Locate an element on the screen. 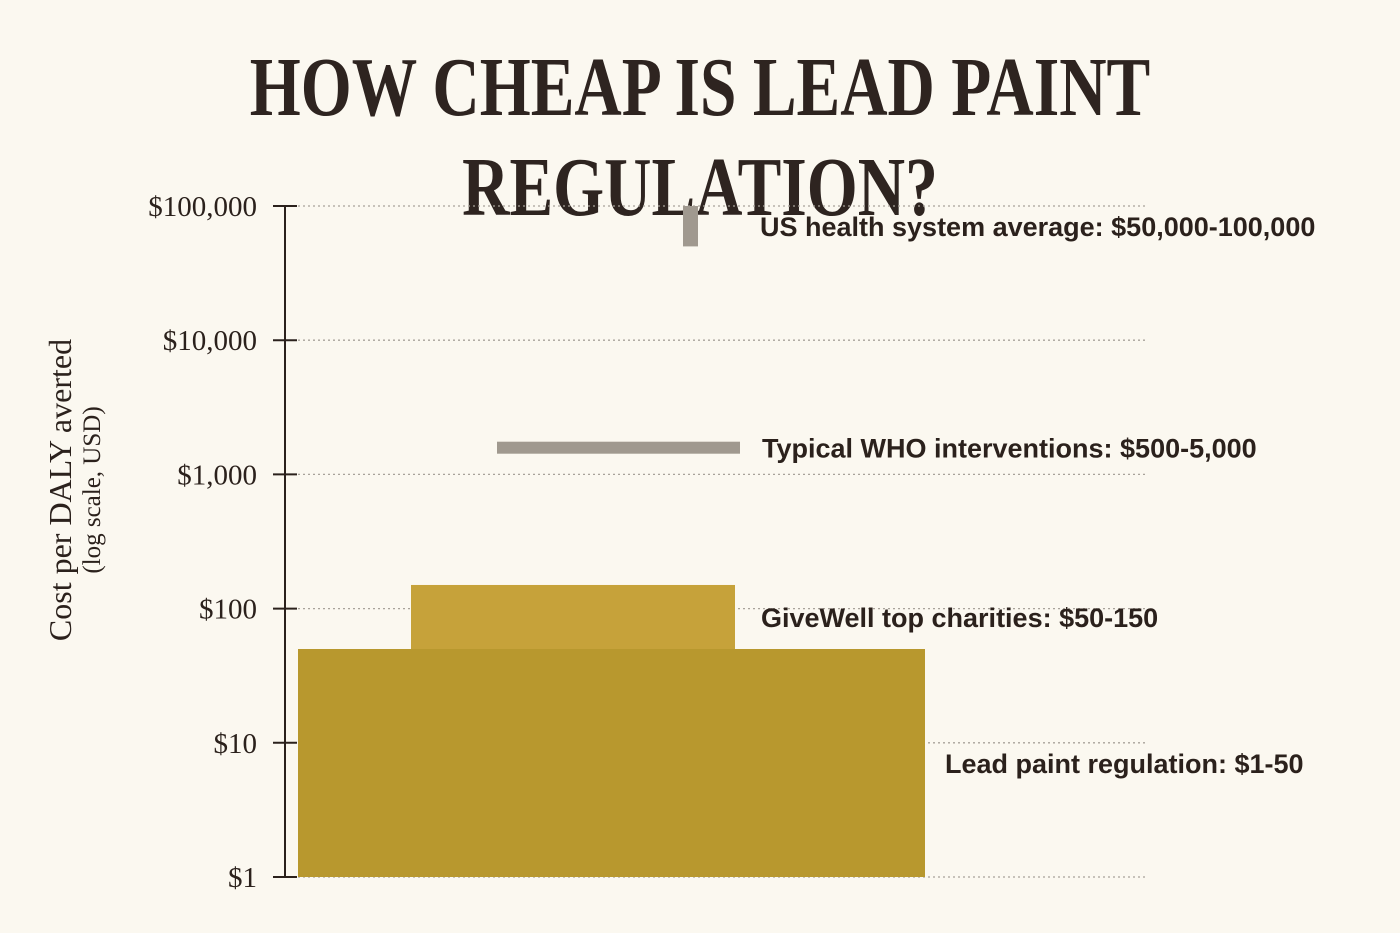 The width and height of the screenshot is (1400, 933). y-tick-label-5: $100,000 is located at coordinates (202, 207).